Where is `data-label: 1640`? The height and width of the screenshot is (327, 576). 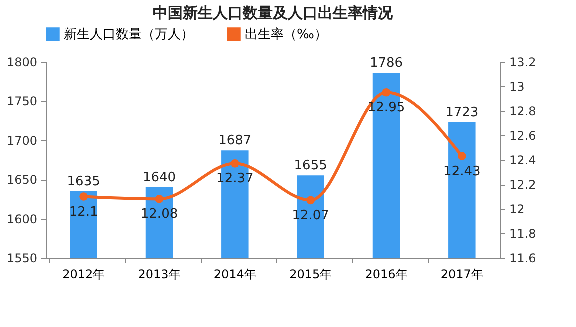 data-label: 1640 is located at coordinates (159, 178).